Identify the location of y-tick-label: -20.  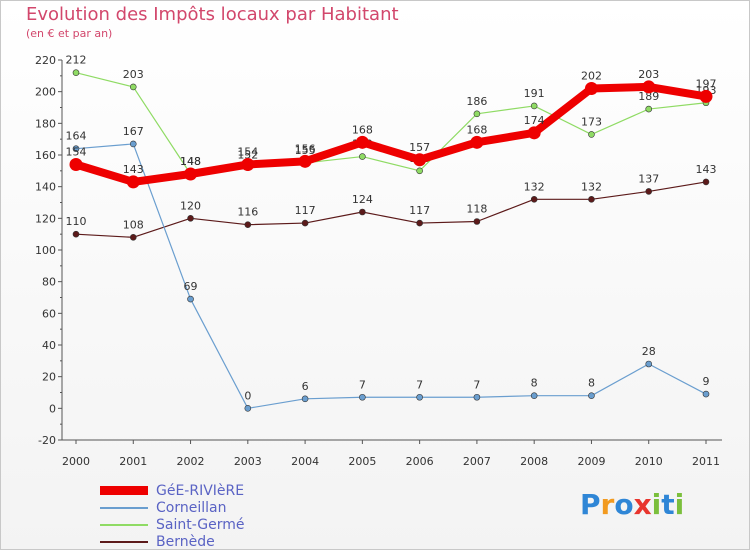
(47, 440).